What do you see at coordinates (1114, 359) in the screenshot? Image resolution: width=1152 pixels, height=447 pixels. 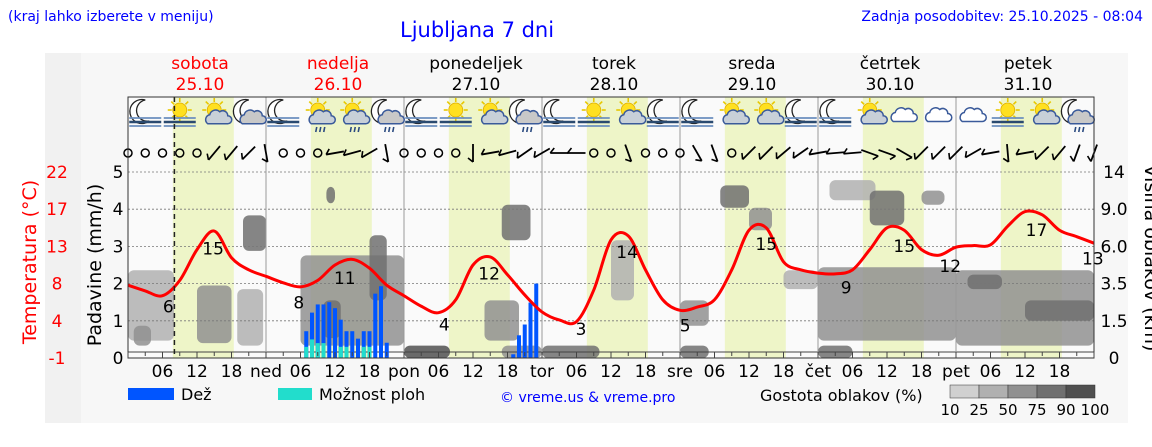 I see `cloud-height-tick: 0` at bounding box center [1114, 359].